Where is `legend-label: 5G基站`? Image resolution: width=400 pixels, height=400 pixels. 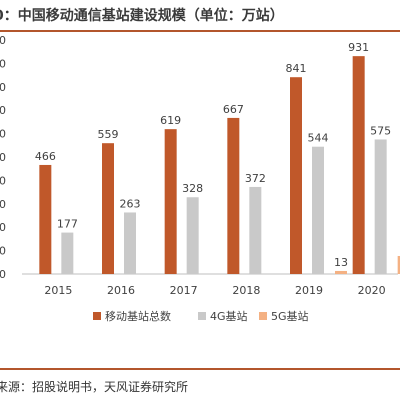 legend-label: 5G基站 is located at coordinates (290, 316).